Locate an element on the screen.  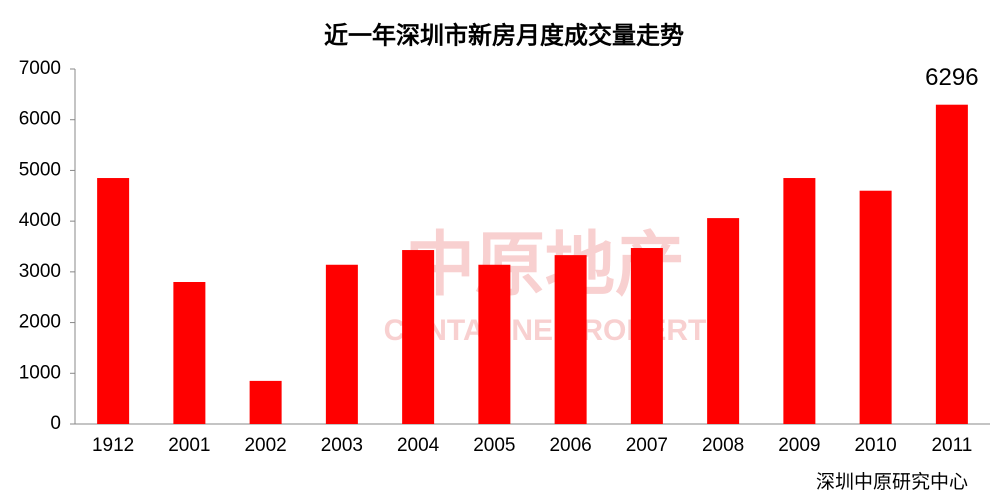
x-tick-label: 2006 is located at coordinates (570, 445).